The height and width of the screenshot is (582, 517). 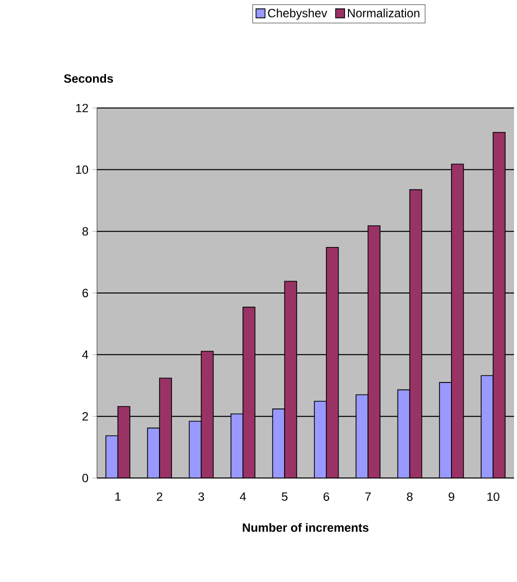 I want to click on x-tick-label: 7, so click(x=368, y=496).